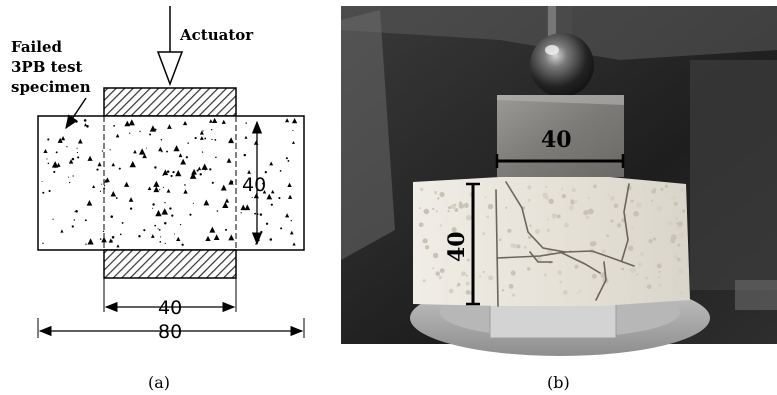 The image size is (777, 395). I want to click on actuator-label: Actuator, so click(216, 35).